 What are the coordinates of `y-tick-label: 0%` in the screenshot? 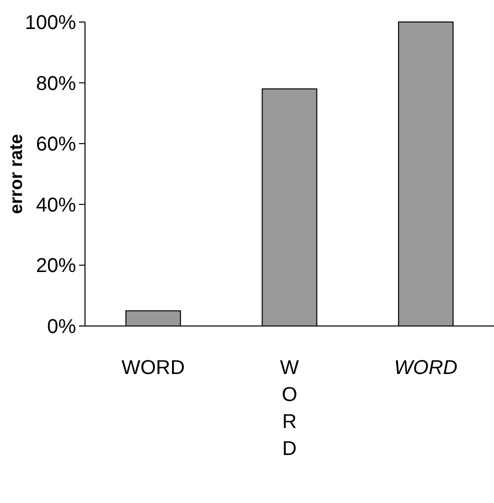 It's located at (61, 327).